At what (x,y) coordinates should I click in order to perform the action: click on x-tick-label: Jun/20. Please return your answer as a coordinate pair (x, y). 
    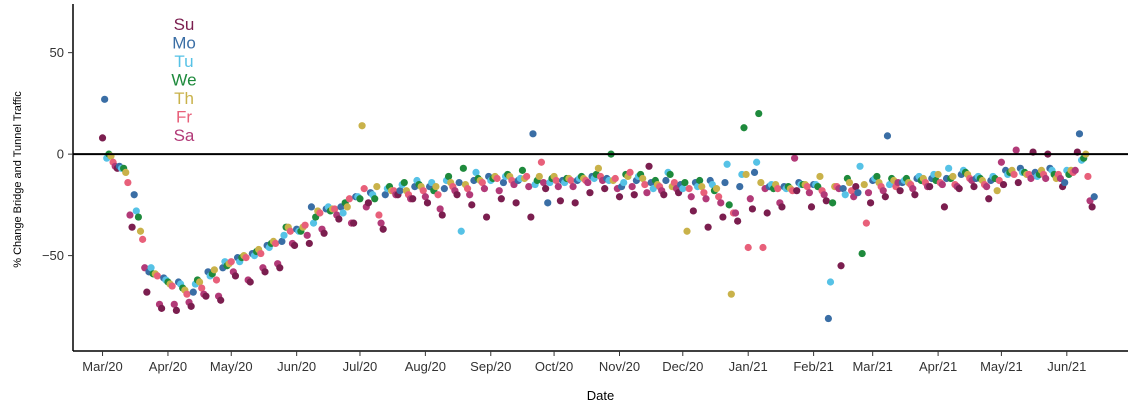
    Looking at the image, I should click on (296, 366).